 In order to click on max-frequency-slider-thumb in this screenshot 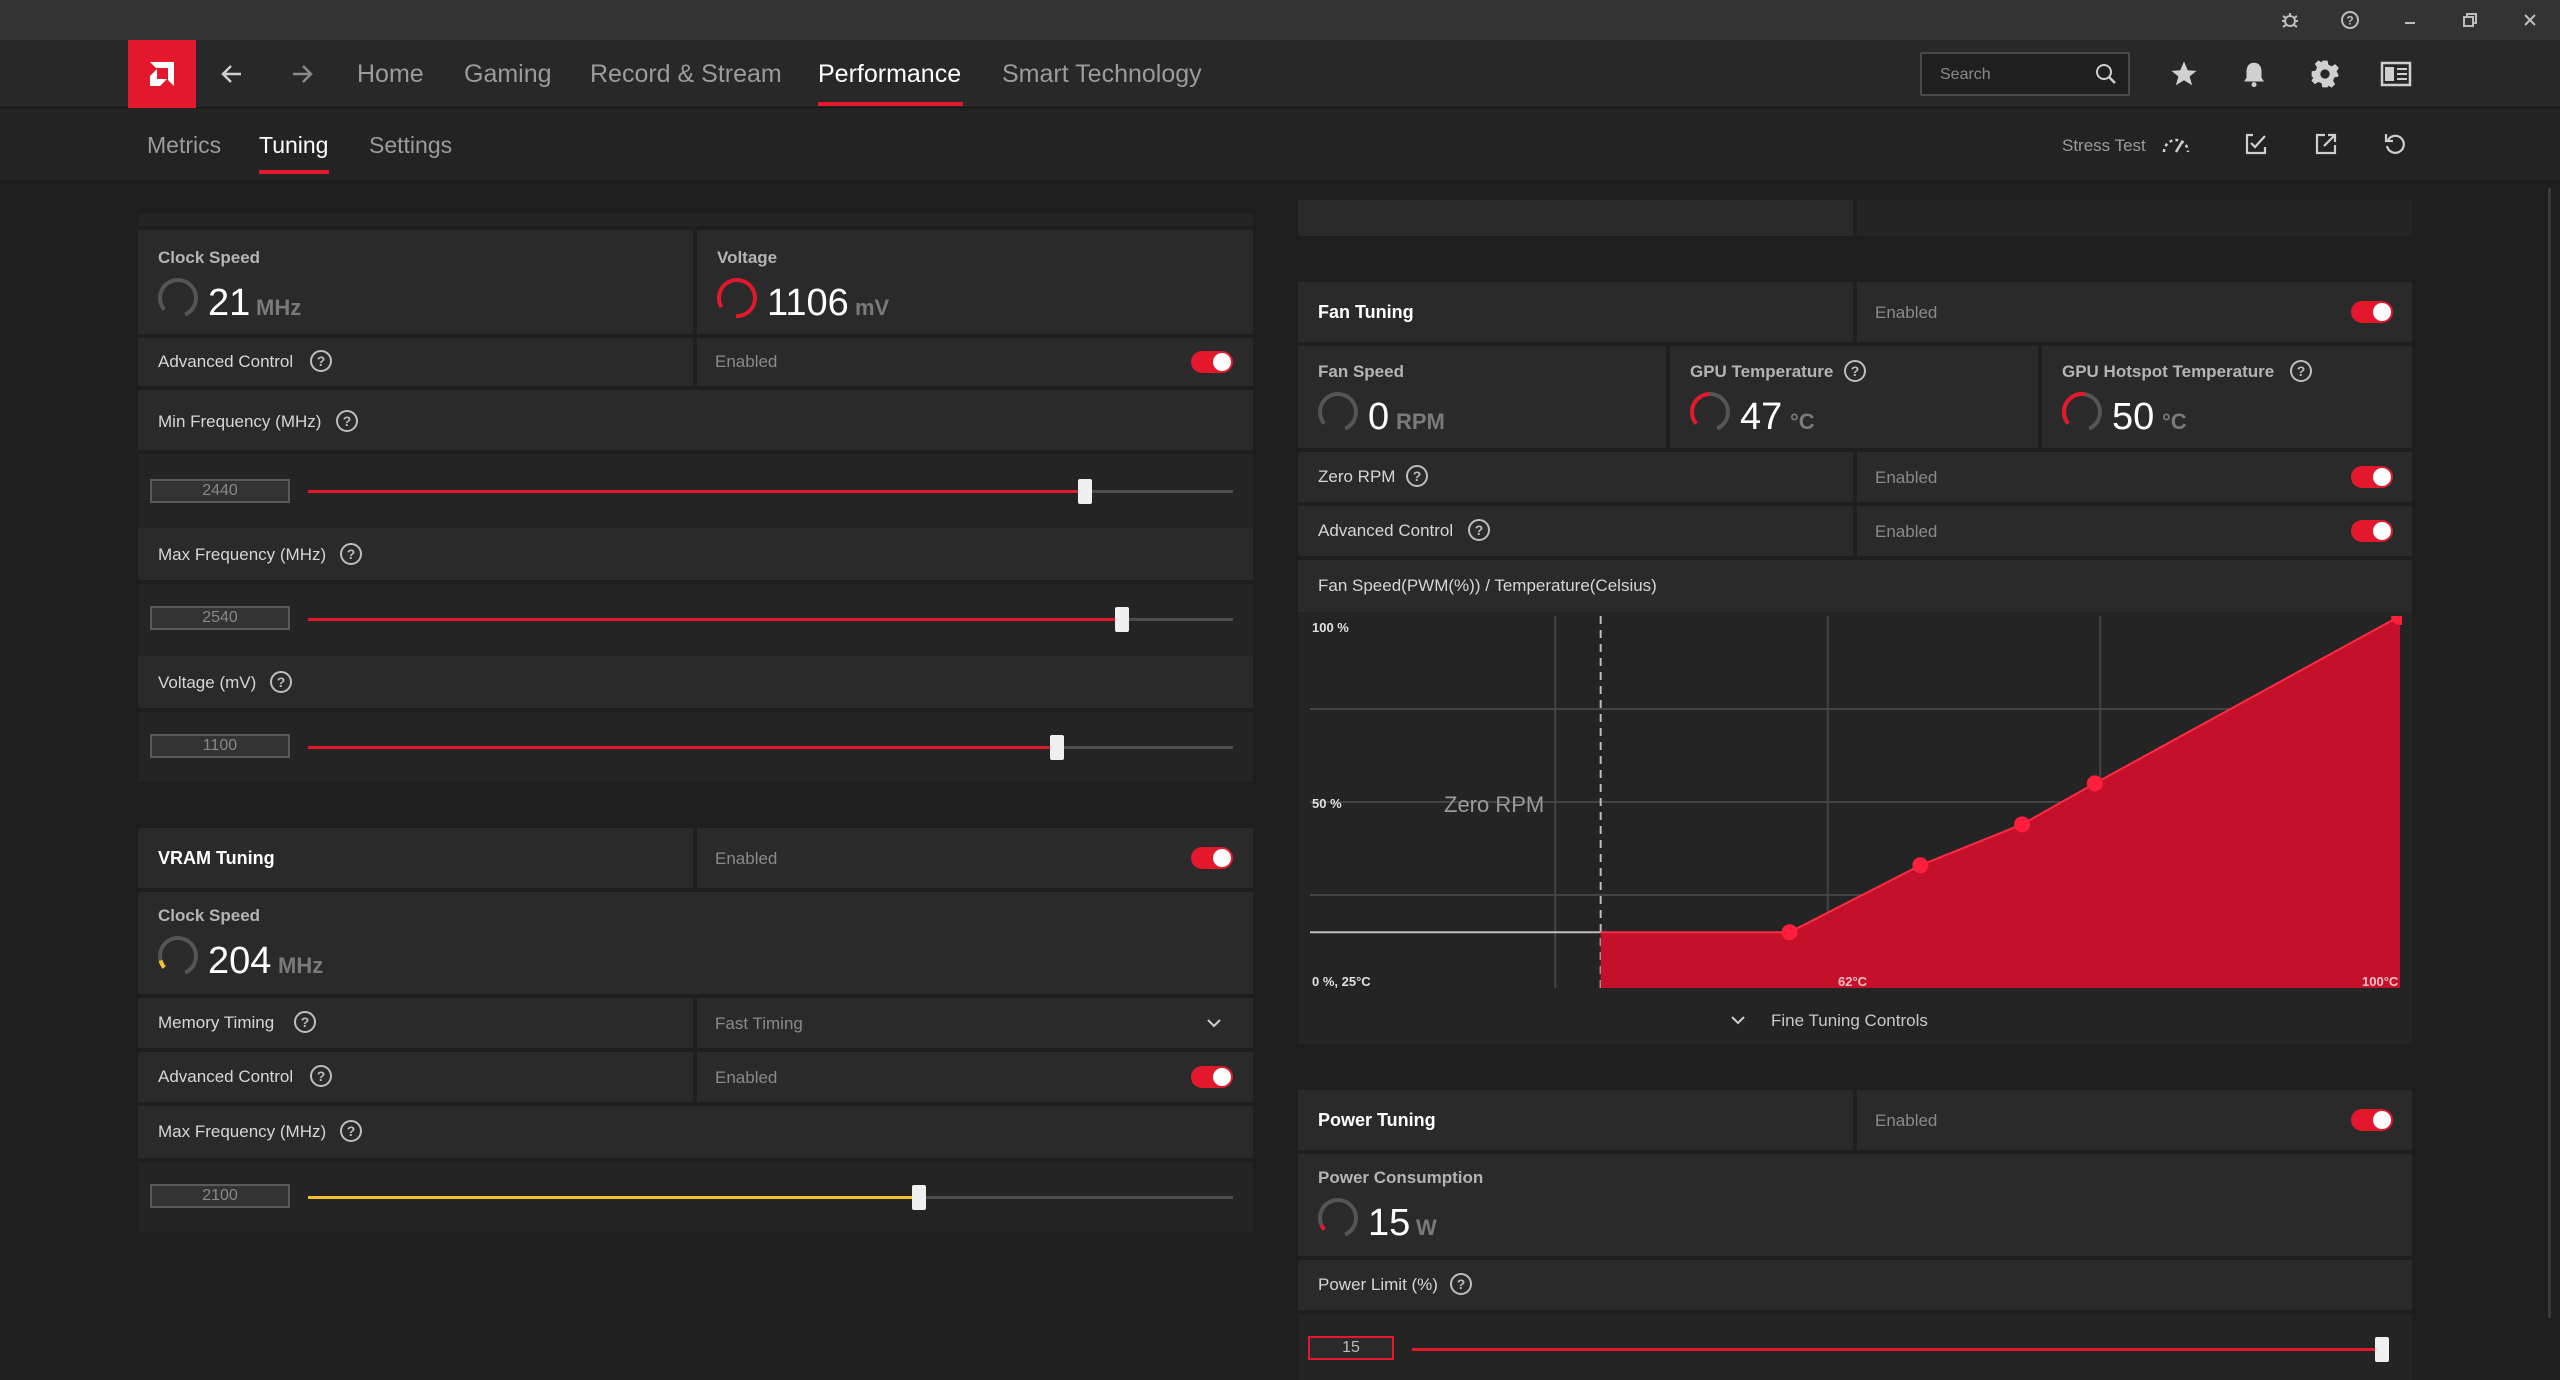, I will do `click(1122, 619)`.